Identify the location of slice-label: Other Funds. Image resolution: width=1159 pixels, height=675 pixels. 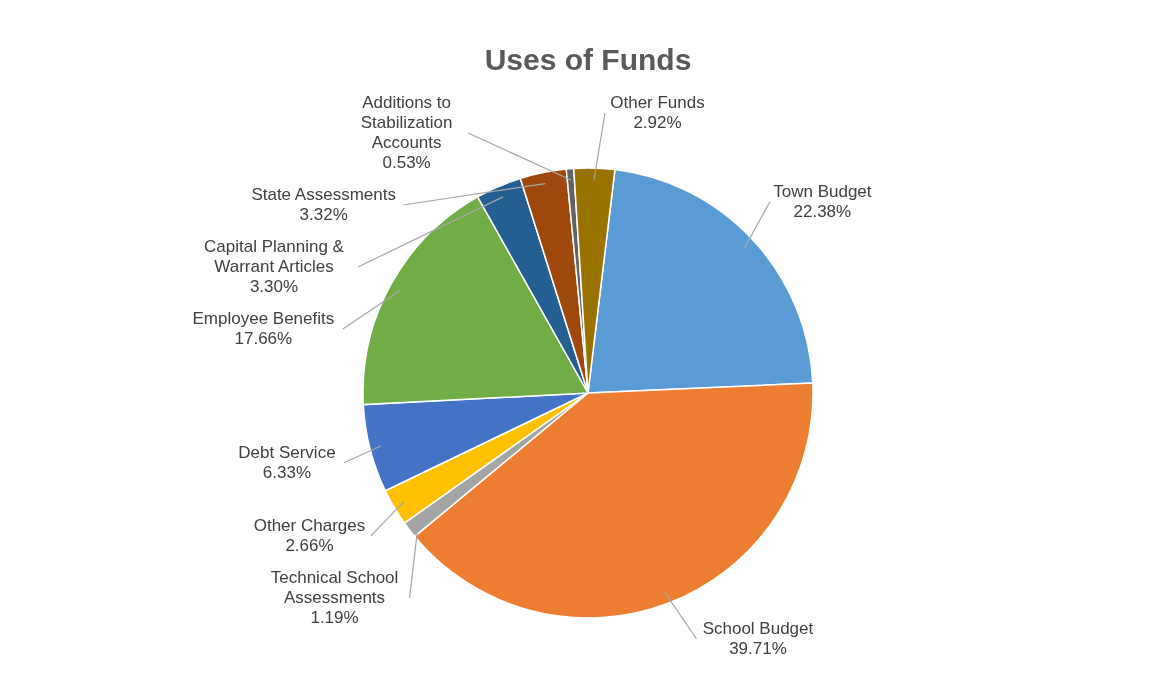
(657, 102).